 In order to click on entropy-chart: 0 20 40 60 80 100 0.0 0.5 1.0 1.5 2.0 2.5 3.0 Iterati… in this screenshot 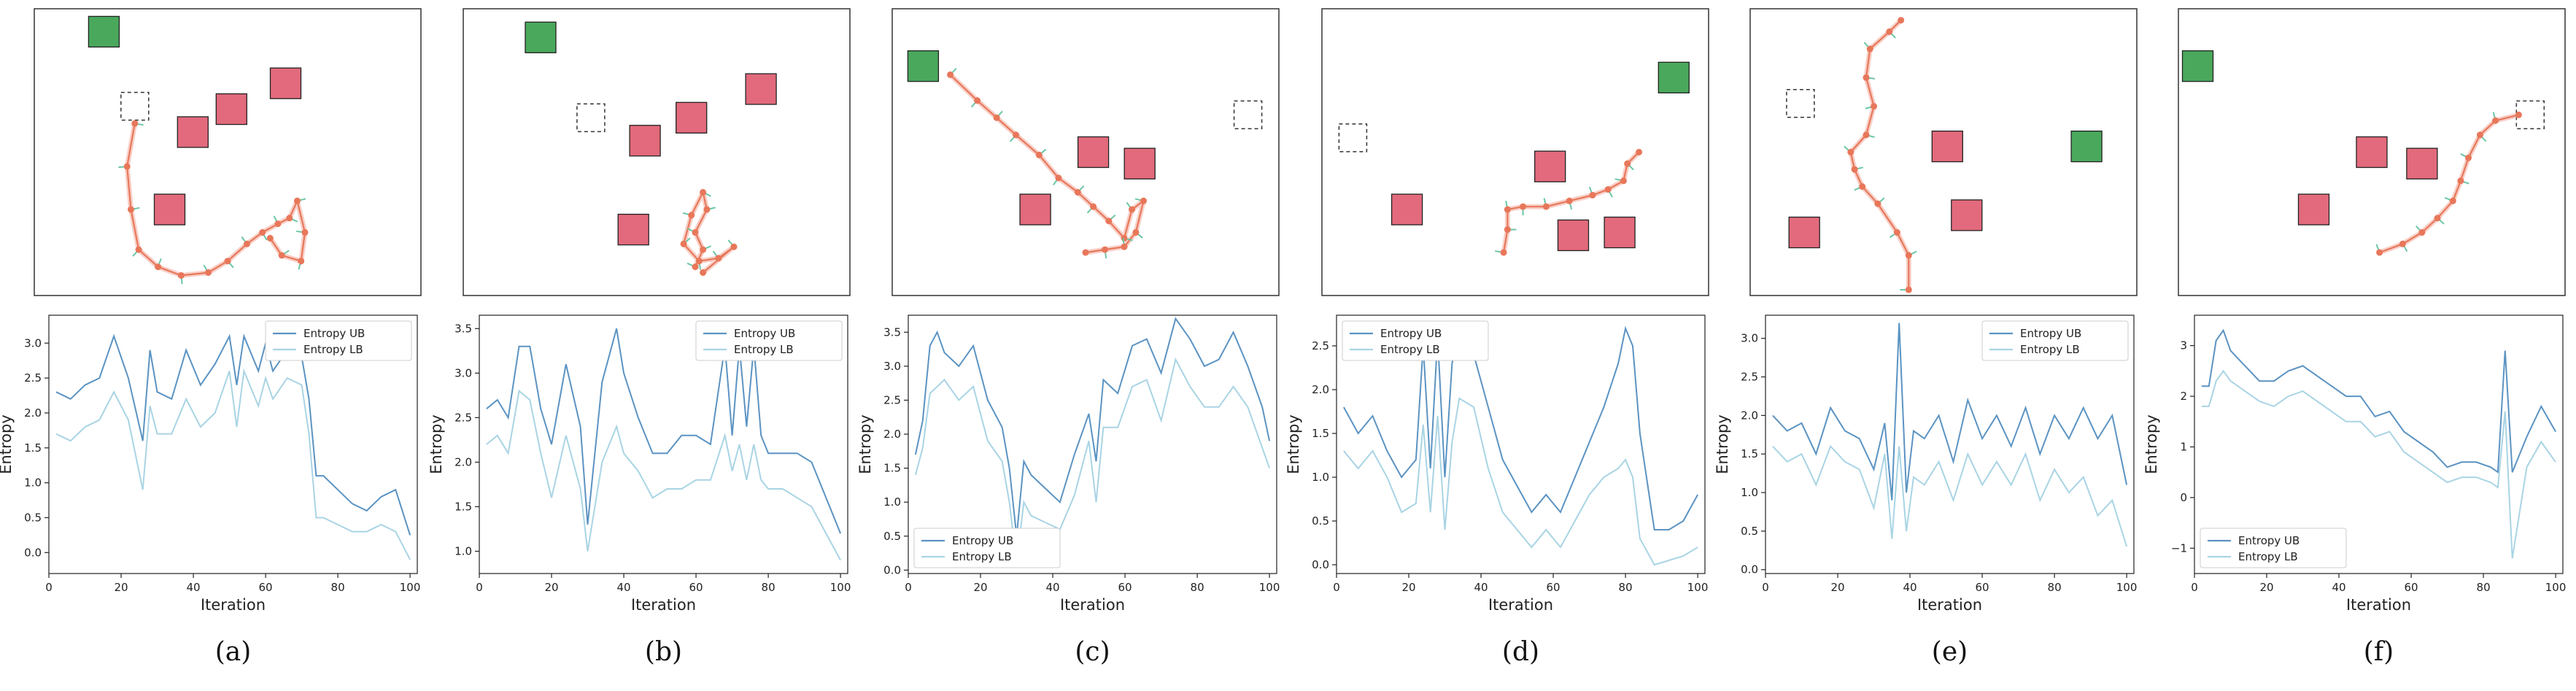, I will do `click(1925, 464)`.